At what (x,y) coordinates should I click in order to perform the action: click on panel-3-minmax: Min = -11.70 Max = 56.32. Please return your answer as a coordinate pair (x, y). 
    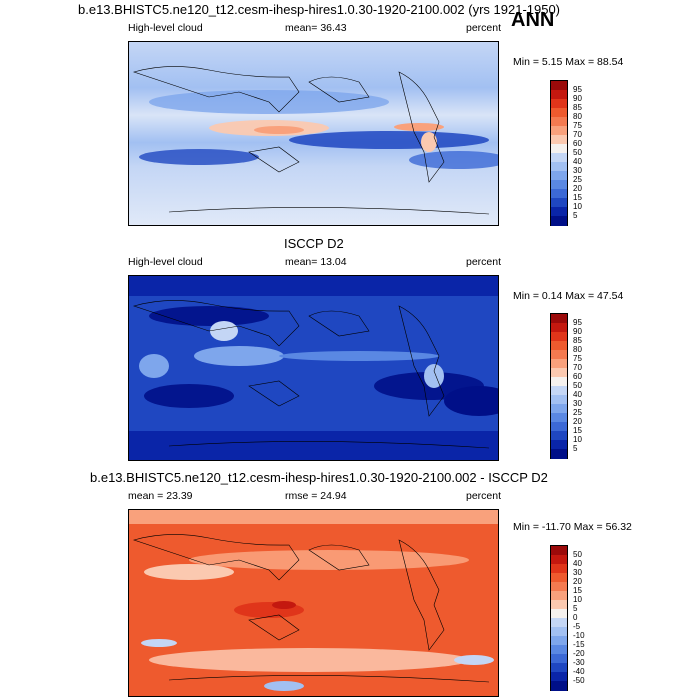
    Looking at the image, I should click on (572, 527).